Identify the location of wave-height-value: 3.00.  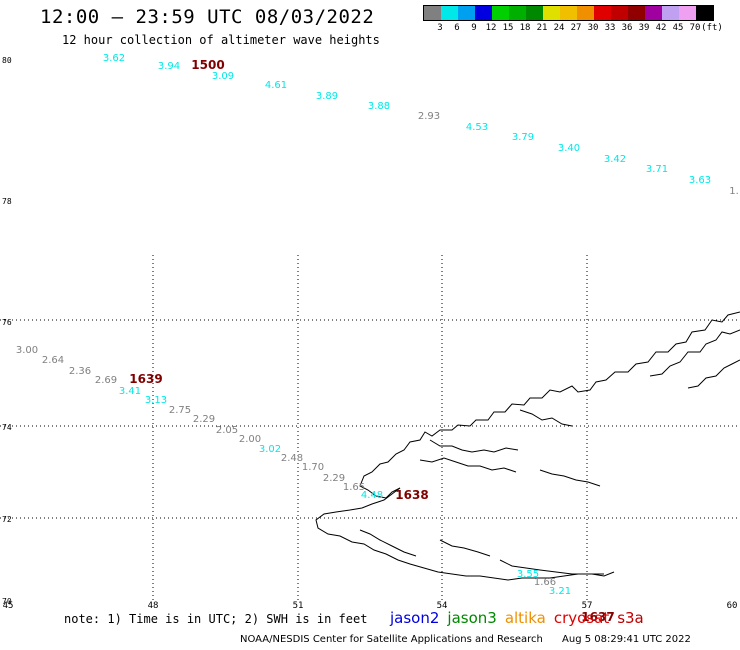
(27, 350).